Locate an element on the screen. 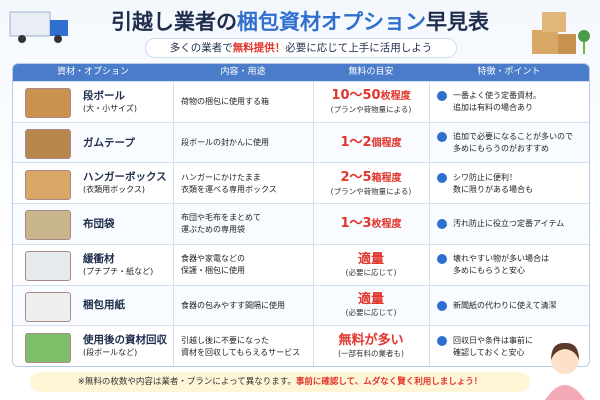  item-cell: ハンガーボックス (衣類用ボックス) is located at coordinates (128, 183).